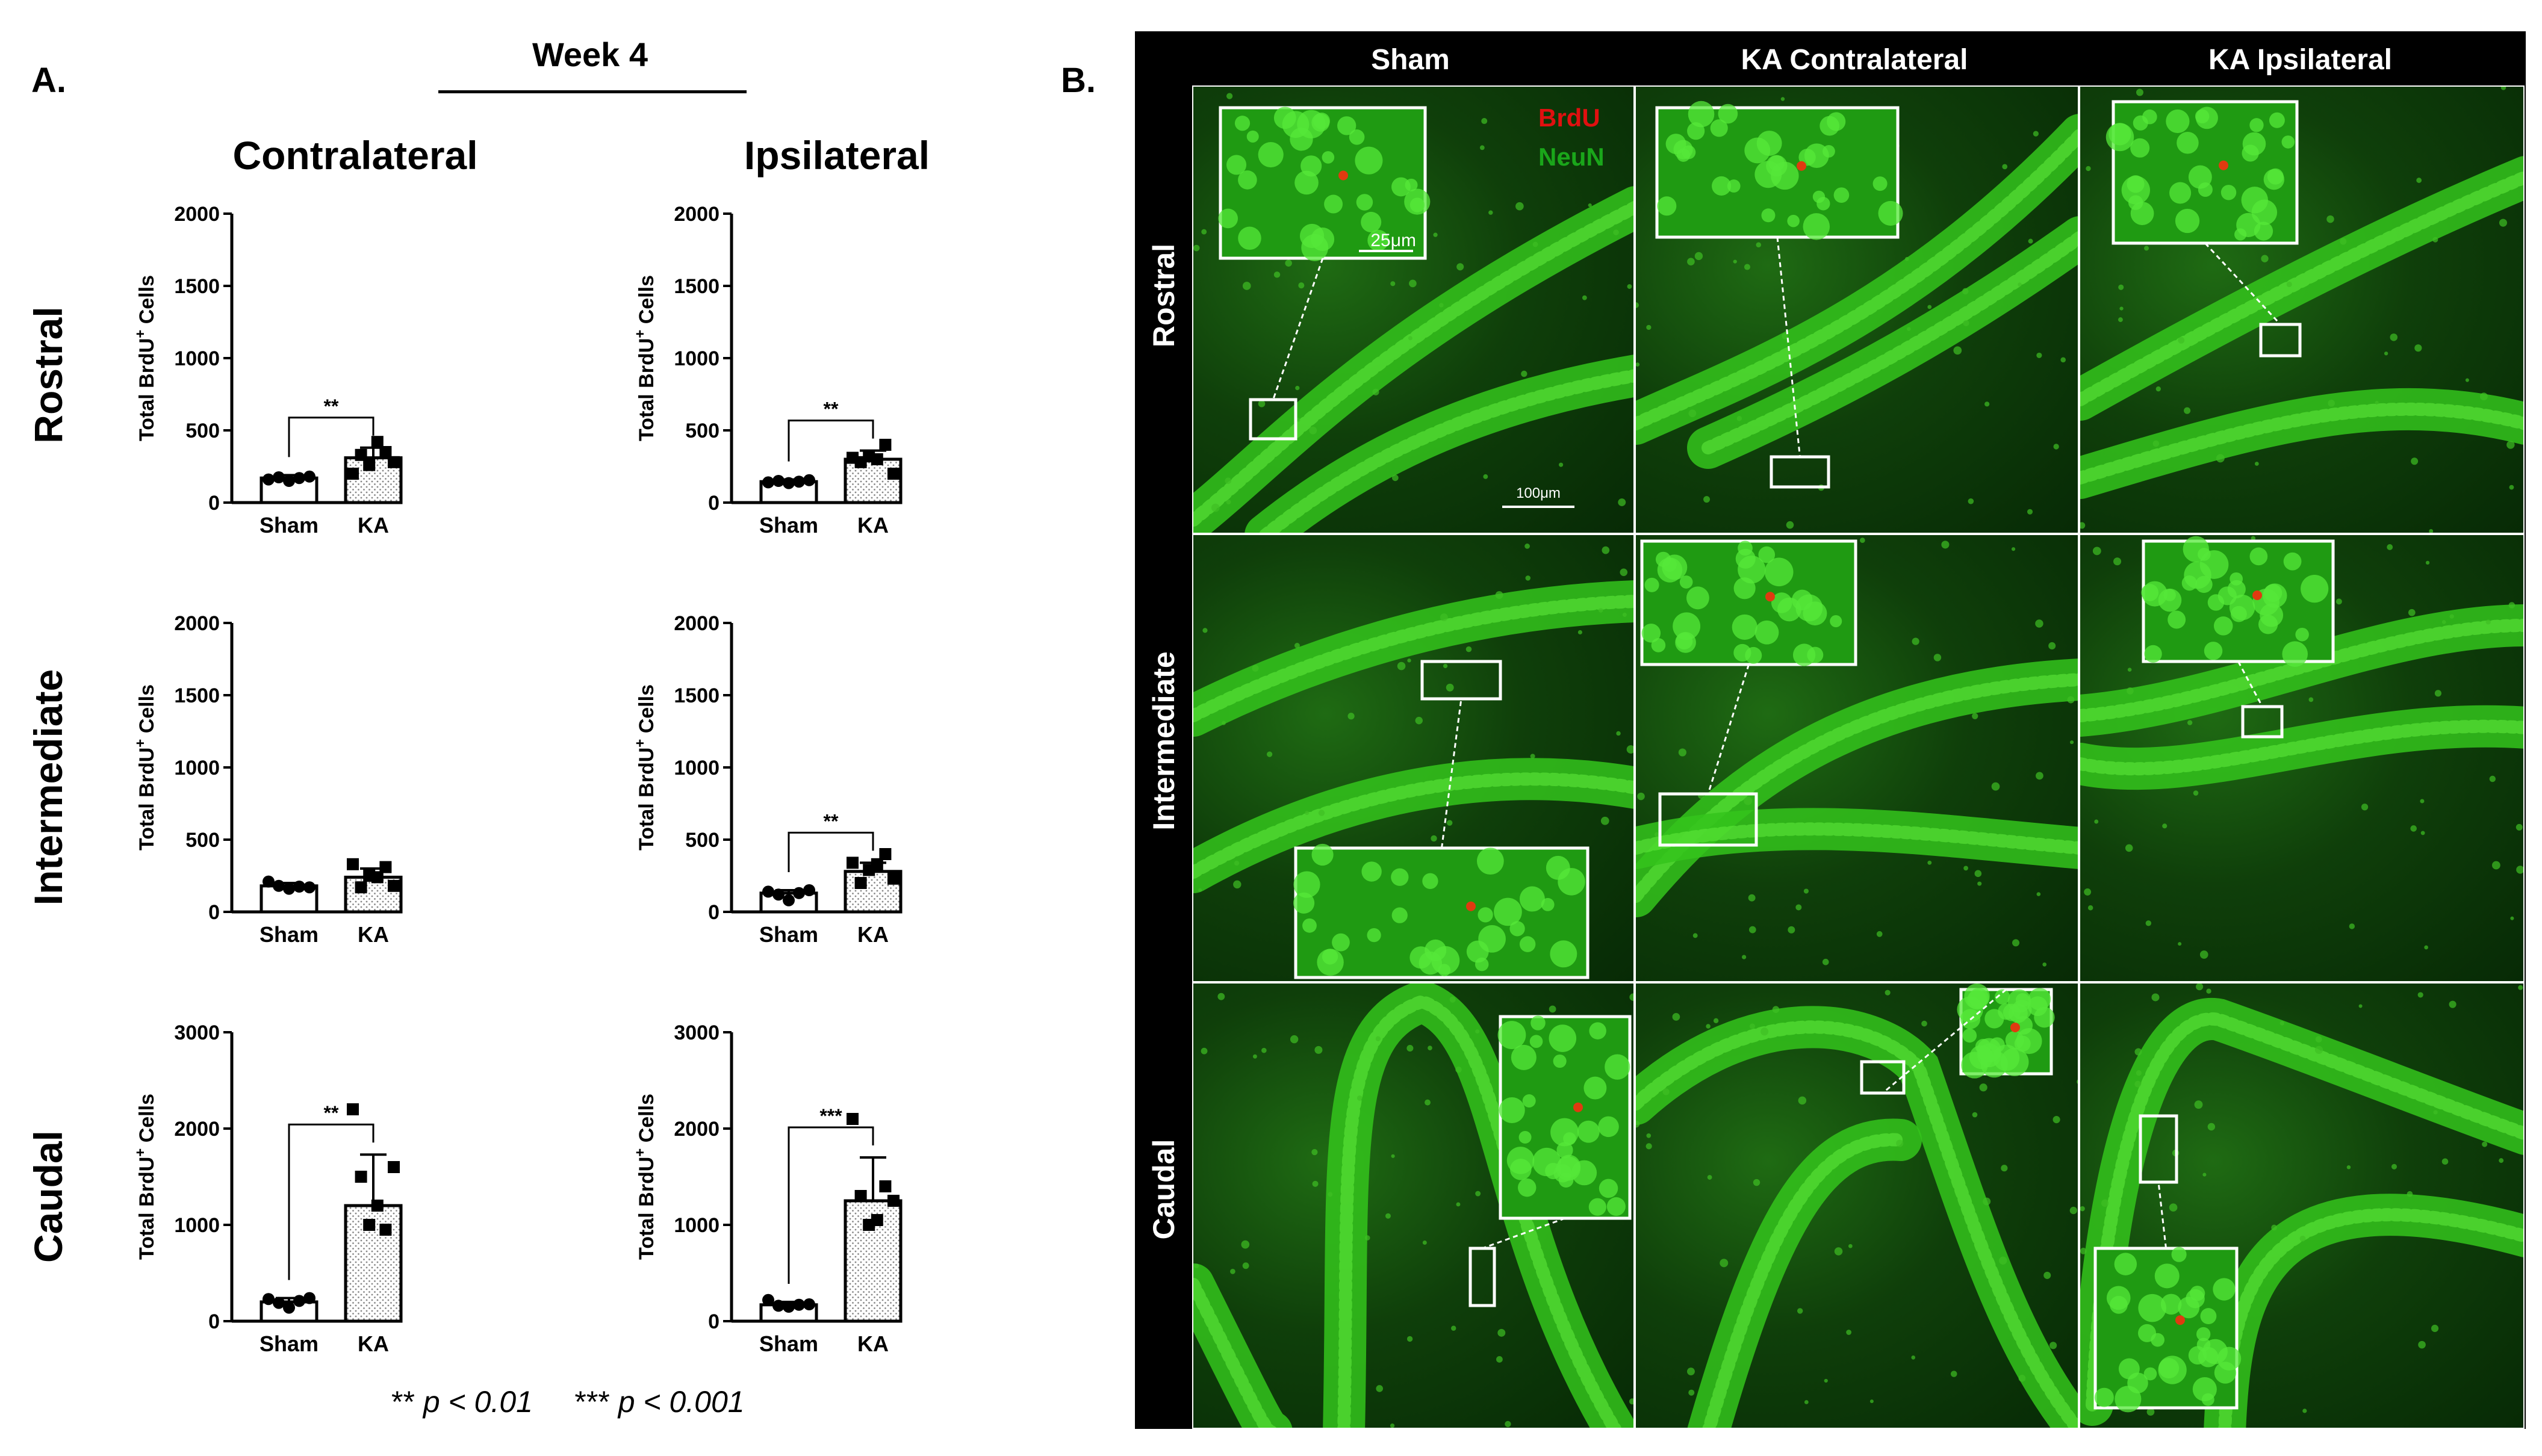 Image resolution: width=2542 pixels, height=1456 pixels. What do you see at coordinates (331, 406) in the screenshot?
I see `significance-label: **` at bounding box center [331, 406].